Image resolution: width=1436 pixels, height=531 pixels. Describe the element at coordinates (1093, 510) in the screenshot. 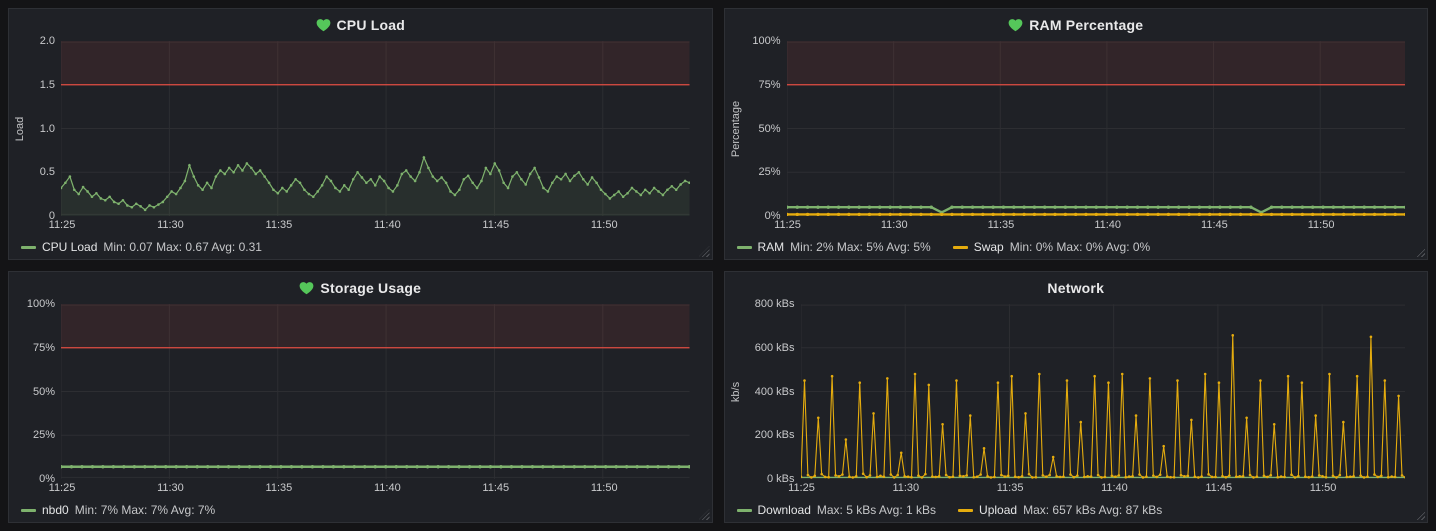

I see `legend-series-stats: Max: 657 kBs Avg: 87 kBs` at that location.